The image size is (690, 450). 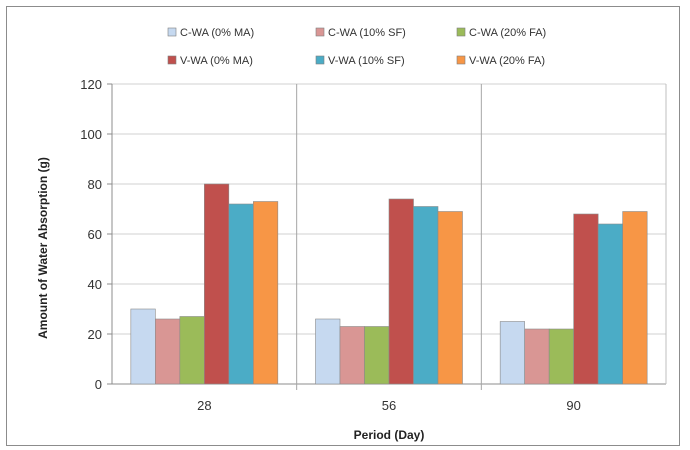 I want to click on y-tick-label: 40, so click(x=95, y=284).